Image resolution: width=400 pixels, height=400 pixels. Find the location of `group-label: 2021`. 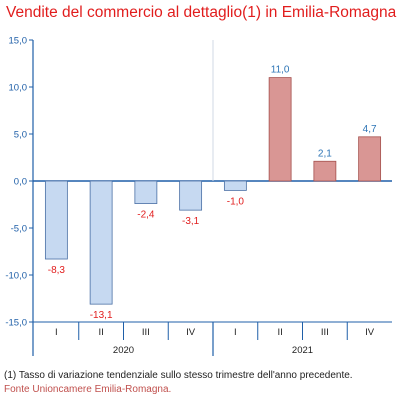

group-label: 2021 is located at coordinates (302, 350).